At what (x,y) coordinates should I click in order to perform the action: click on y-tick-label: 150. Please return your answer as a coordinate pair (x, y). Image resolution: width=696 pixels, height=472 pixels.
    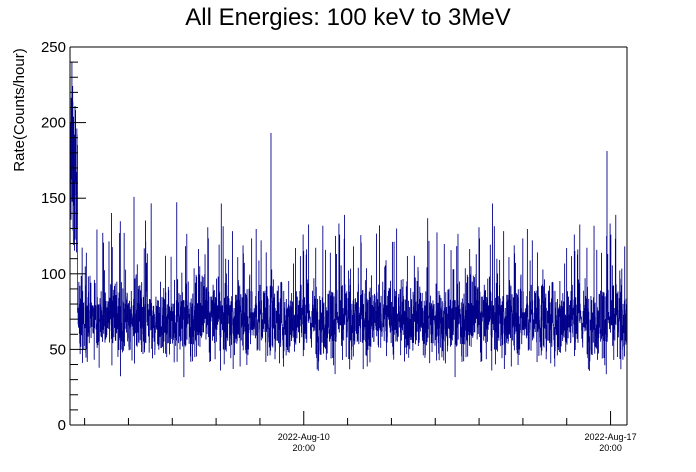
    Looking at the image, I should click on (53, 198).